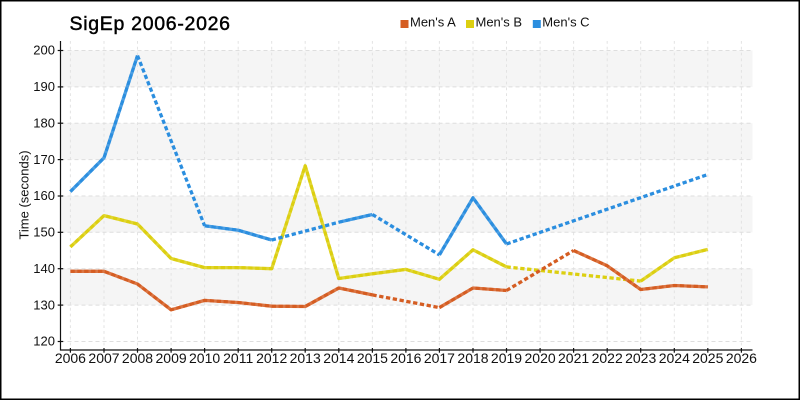  Describe the element at coordinates (674, 358) in the screenshot. I see `svg-text: 2024` at that location.